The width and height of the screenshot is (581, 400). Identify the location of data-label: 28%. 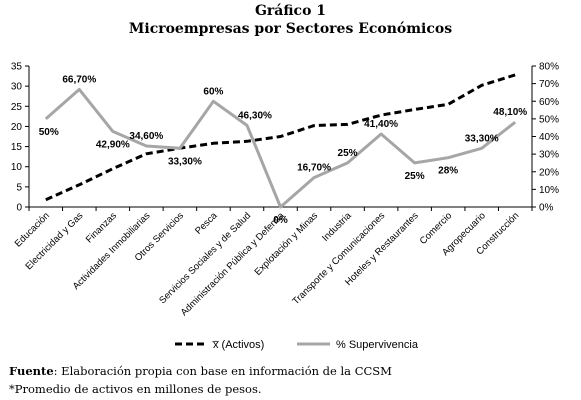
(448, 171).